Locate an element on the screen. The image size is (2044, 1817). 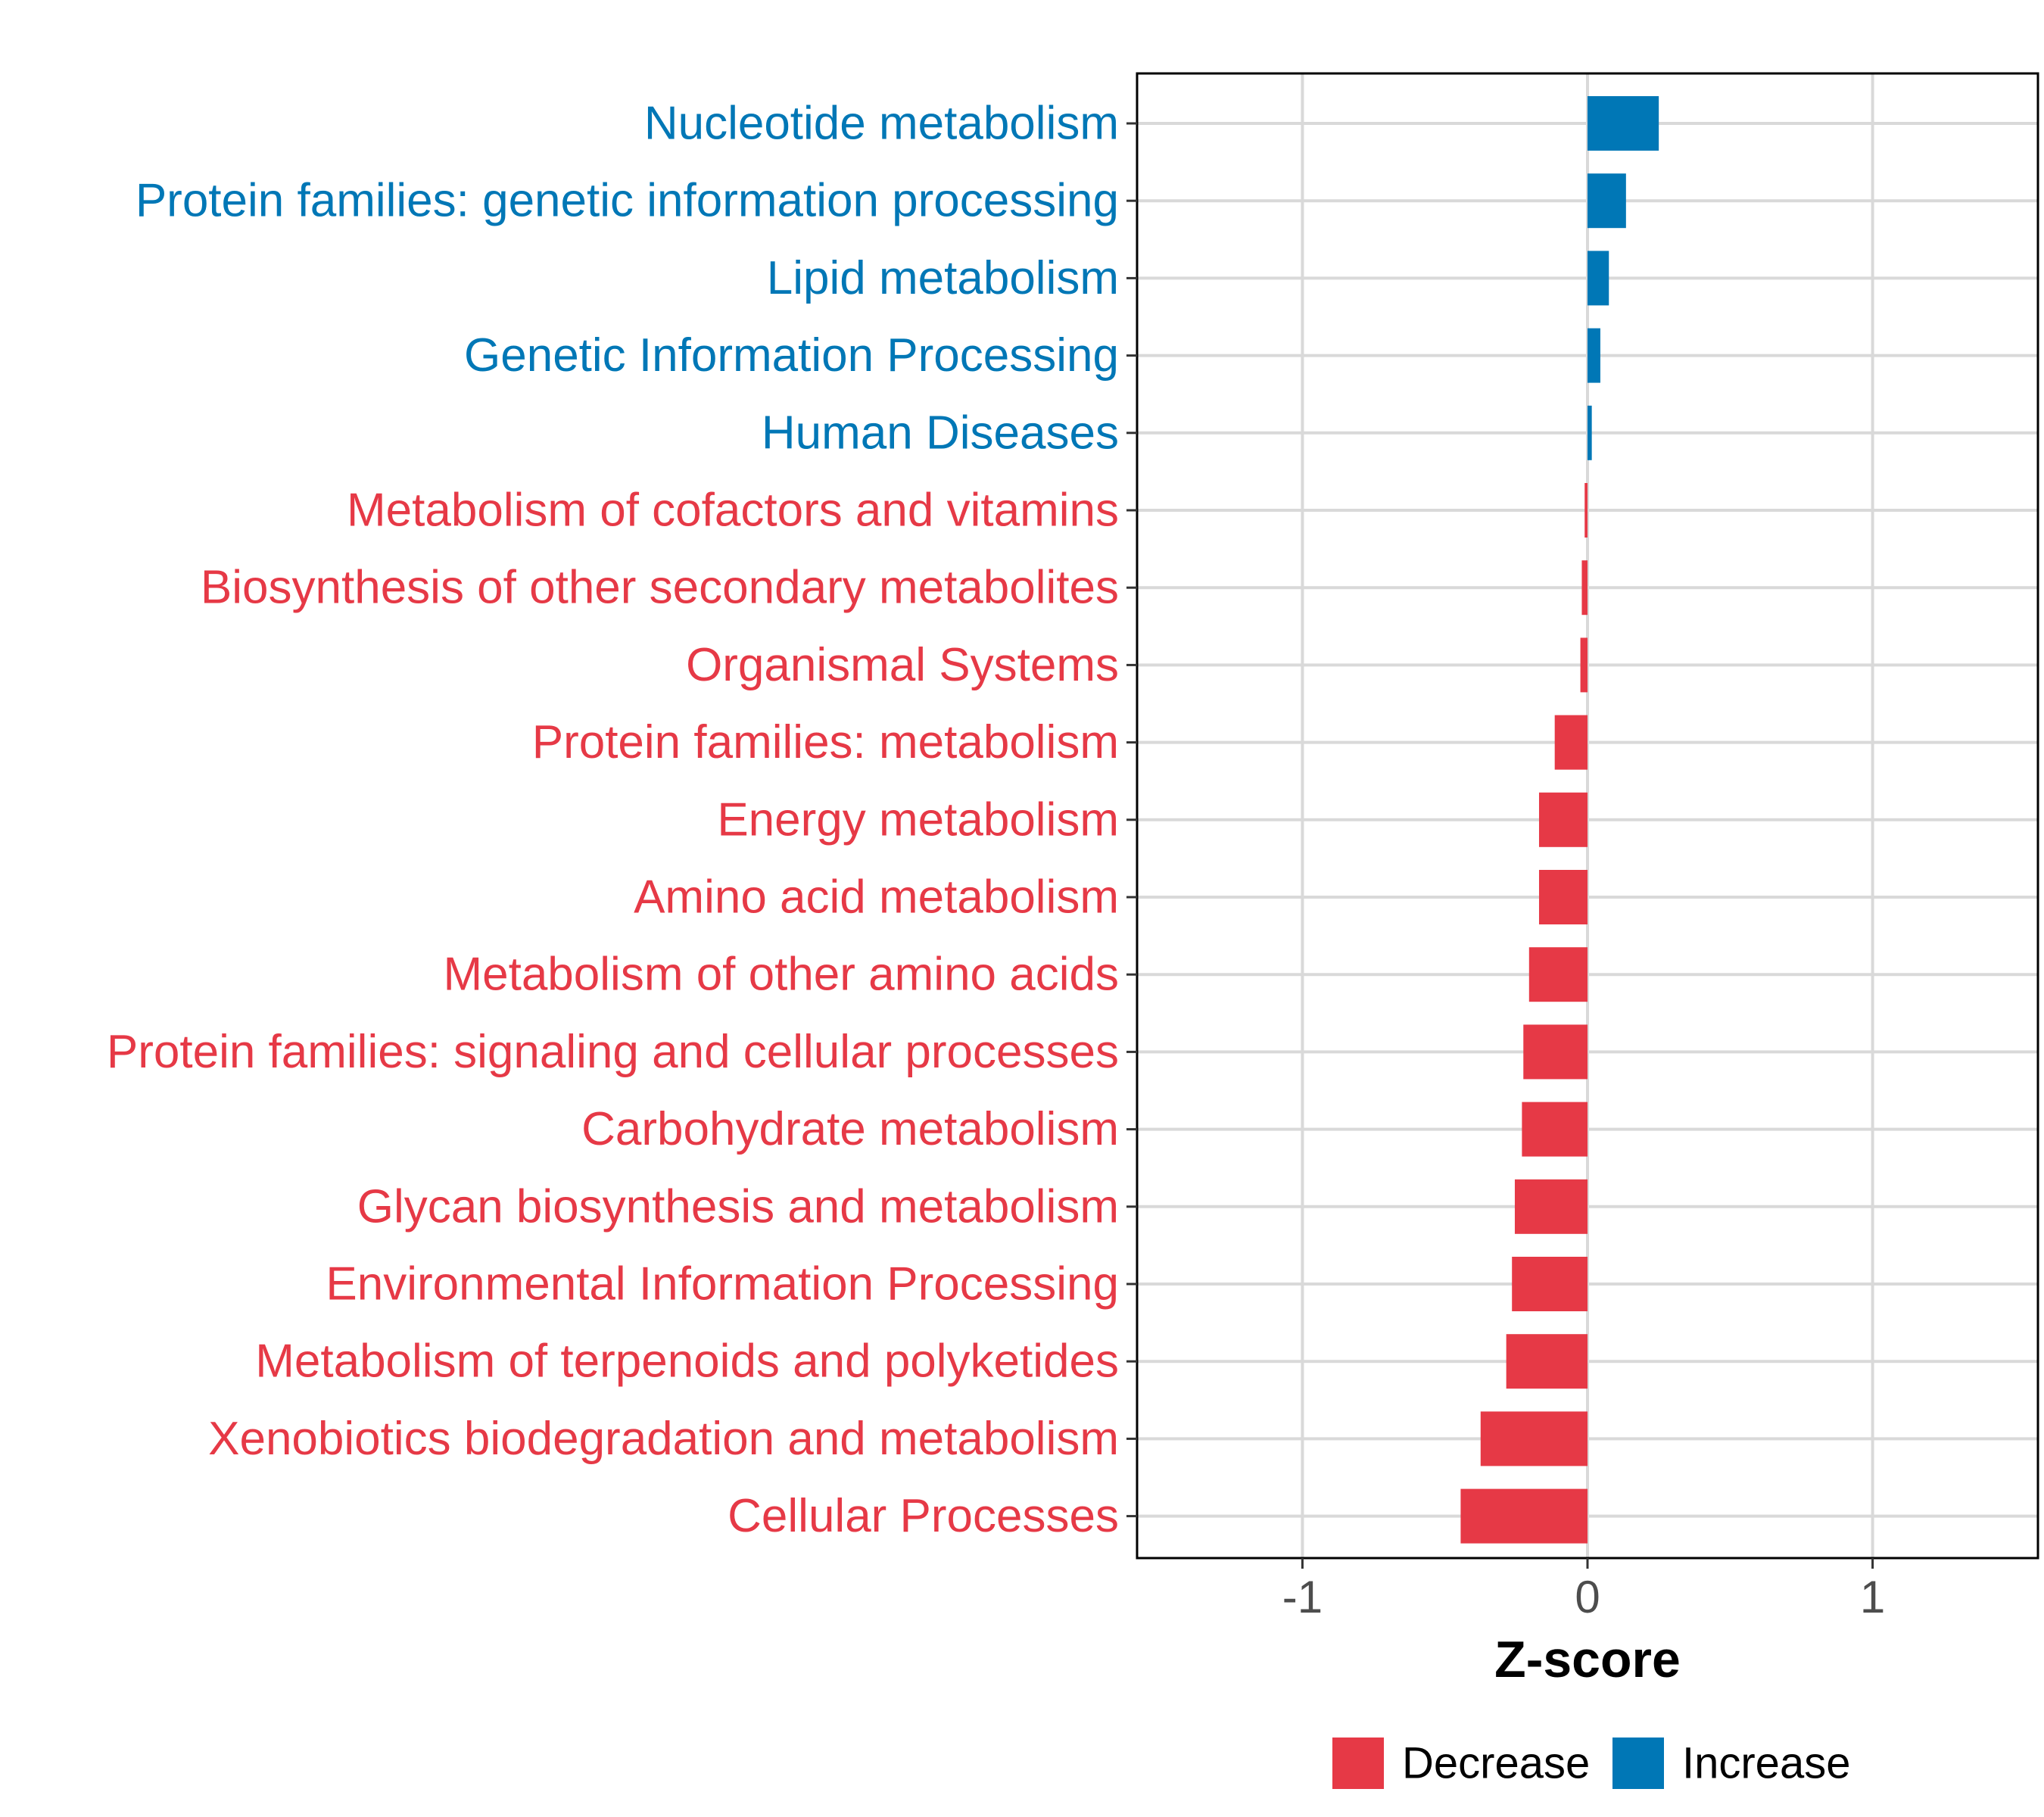
y-tick-label: Metabolism of cofactors and vitamins is located at coordinates (733, 511).